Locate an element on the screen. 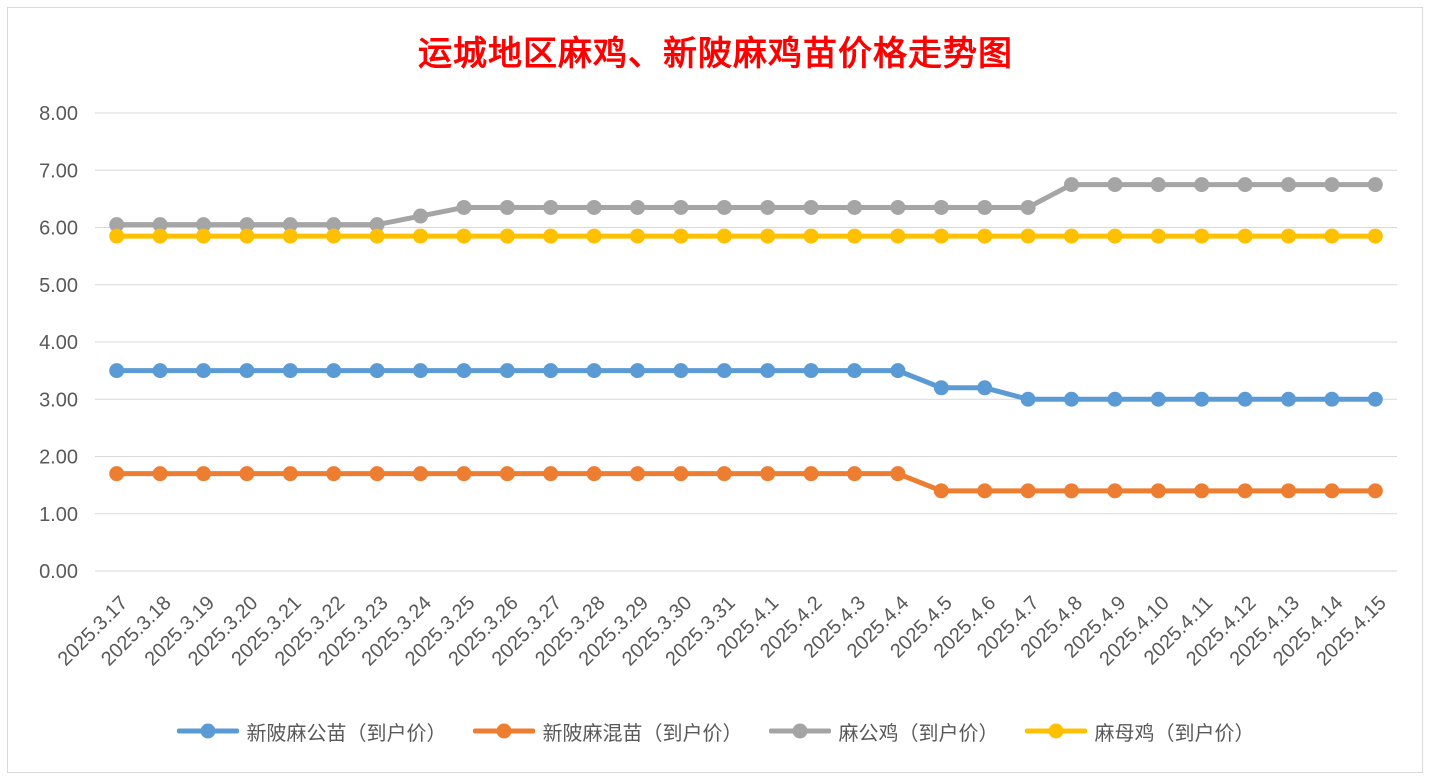  y-tick-label: 2.00 is located at coordinates (58, 458).